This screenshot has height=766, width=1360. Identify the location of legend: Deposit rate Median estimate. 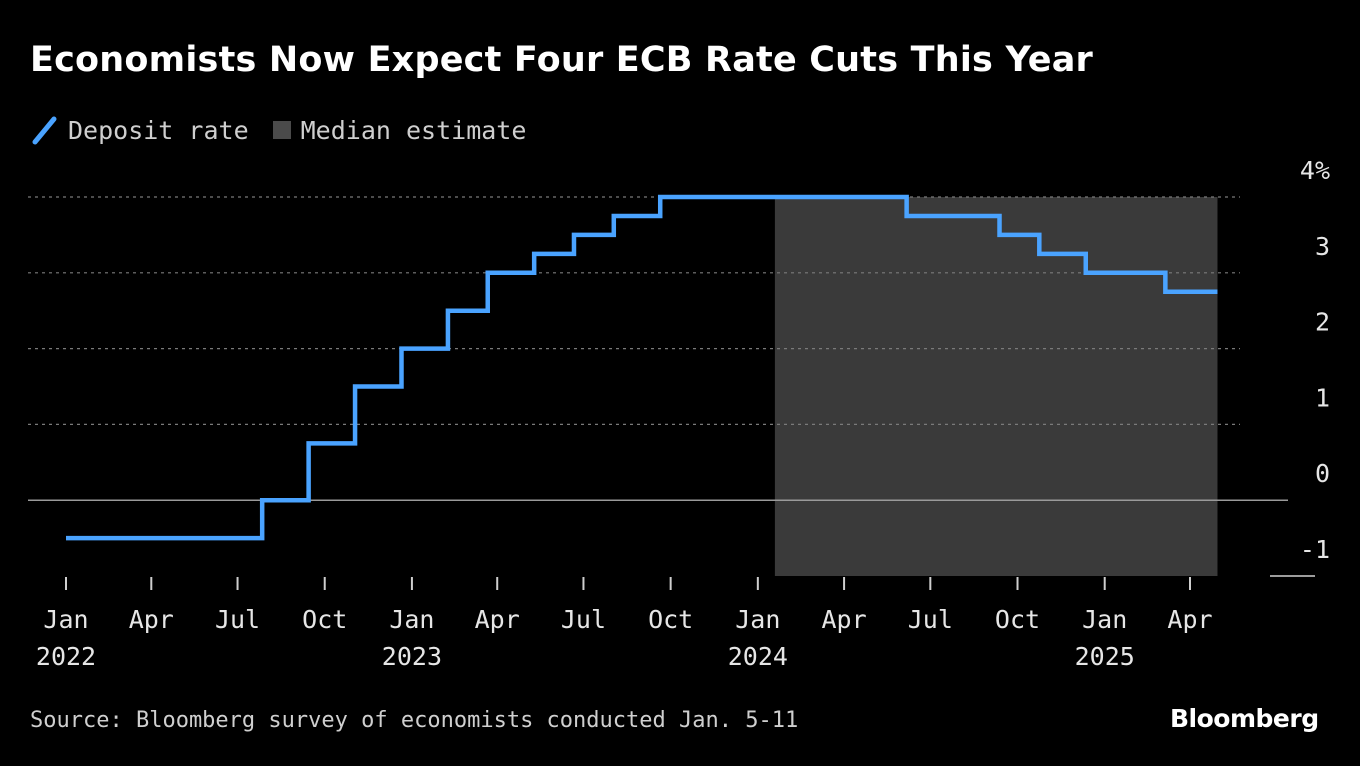
(290, 130).